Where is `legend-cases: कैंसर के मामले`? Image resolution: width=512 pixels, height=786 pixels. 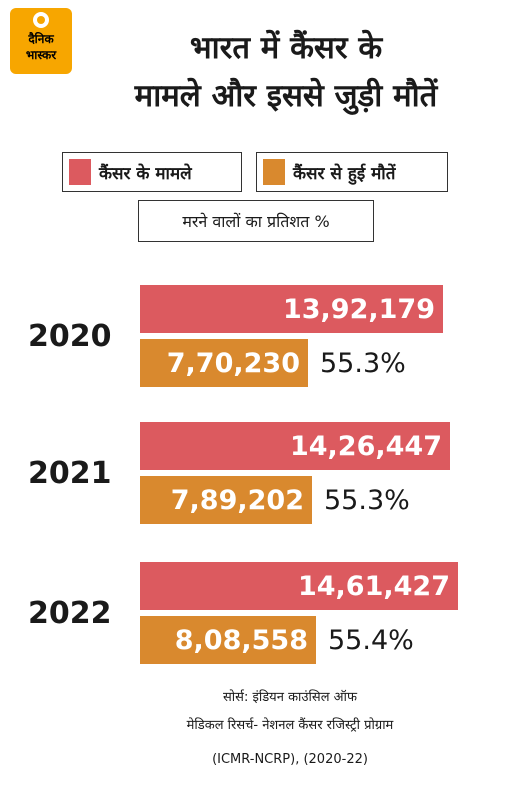
legend-cases: कैंसर के मामले is located at coordinates (152, 172).